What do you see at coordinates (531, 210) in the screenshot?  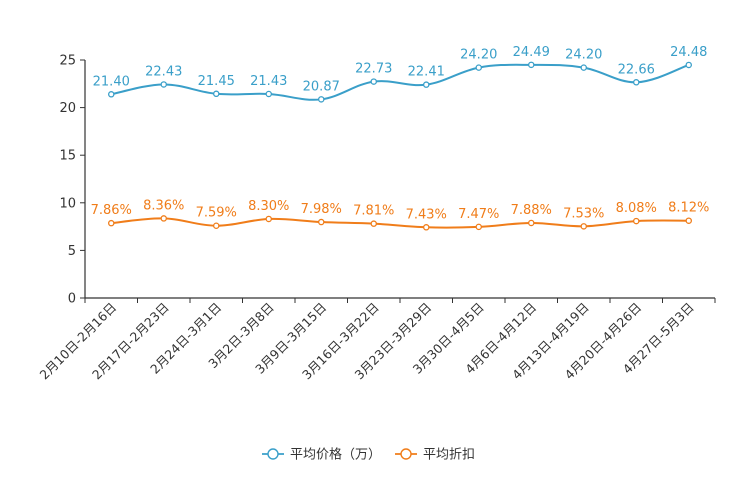 I see `data-label: 7.88%` at bounding box center [531, 210].